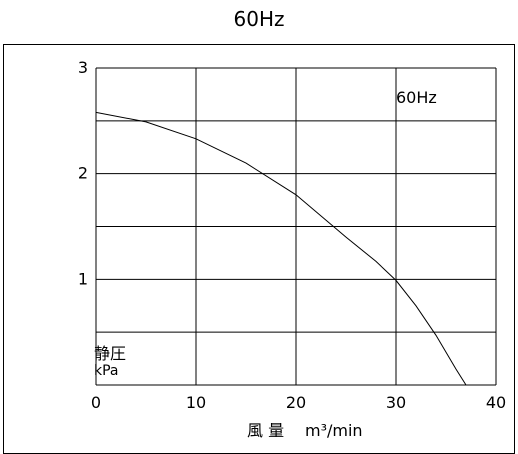 This screenshot has height=454, width=518. I want to click on y-tick-label: 2, so click(83, 173).